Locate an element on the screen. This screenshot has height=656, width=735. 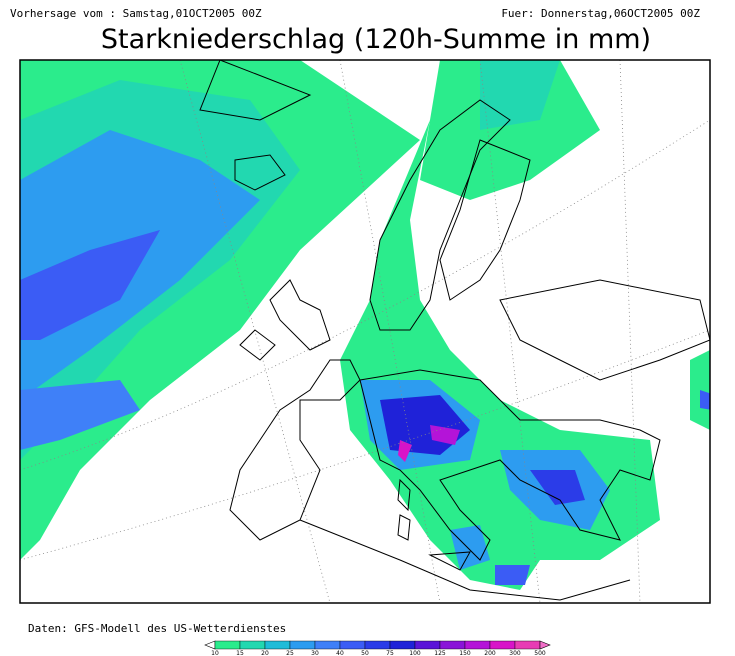
scale-label: 75 is located at coordinates (390, 653).